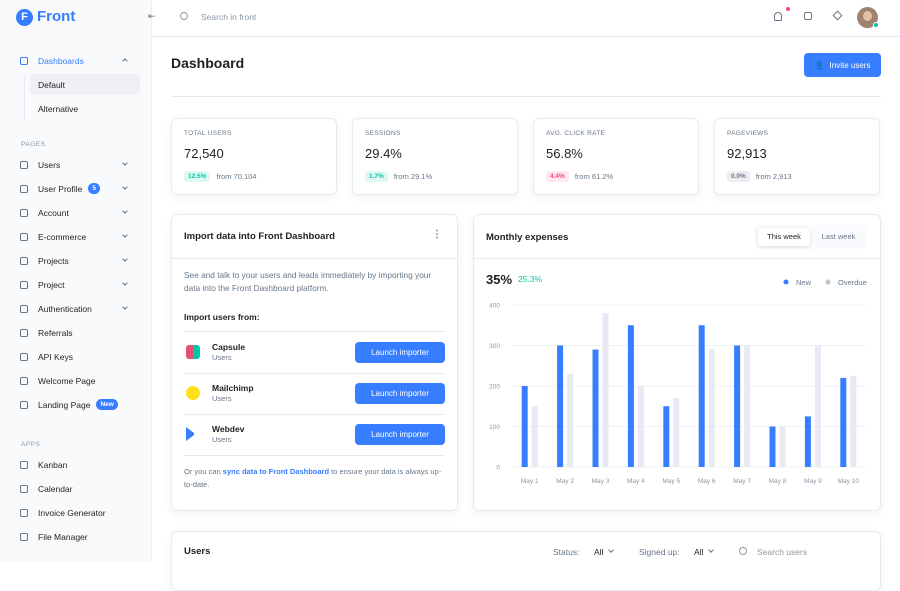 The height and width of the screenshot is (591, 900). What do you see at coordinates (64, 405) in the screenshot?
I see `nav-item: Landing Page` at bounding box center [64, 405].